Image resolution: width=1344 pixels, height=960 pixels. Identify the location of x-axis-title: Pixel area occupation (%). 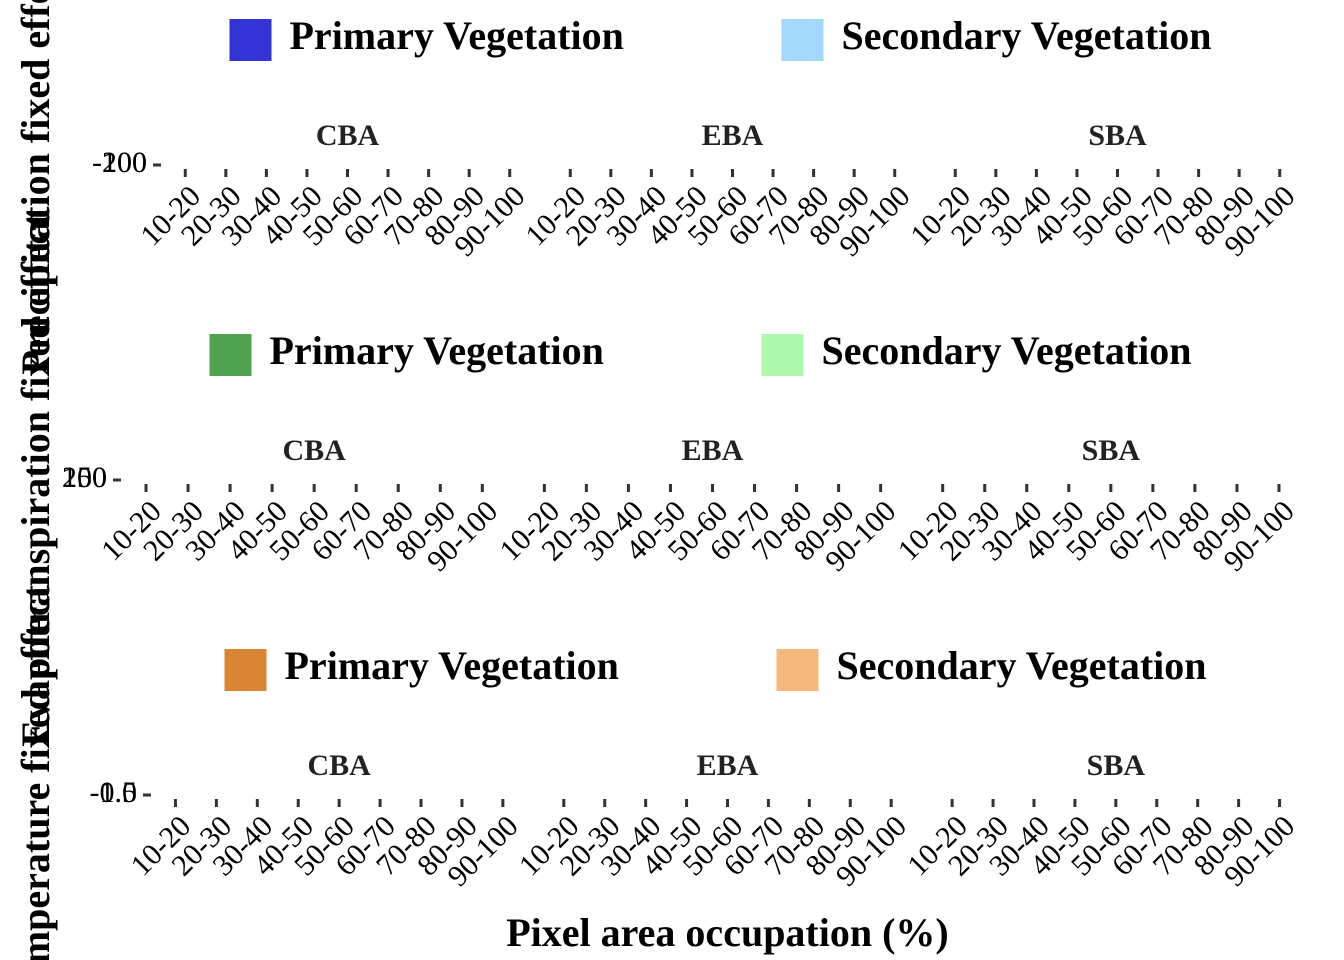
(727, 932).